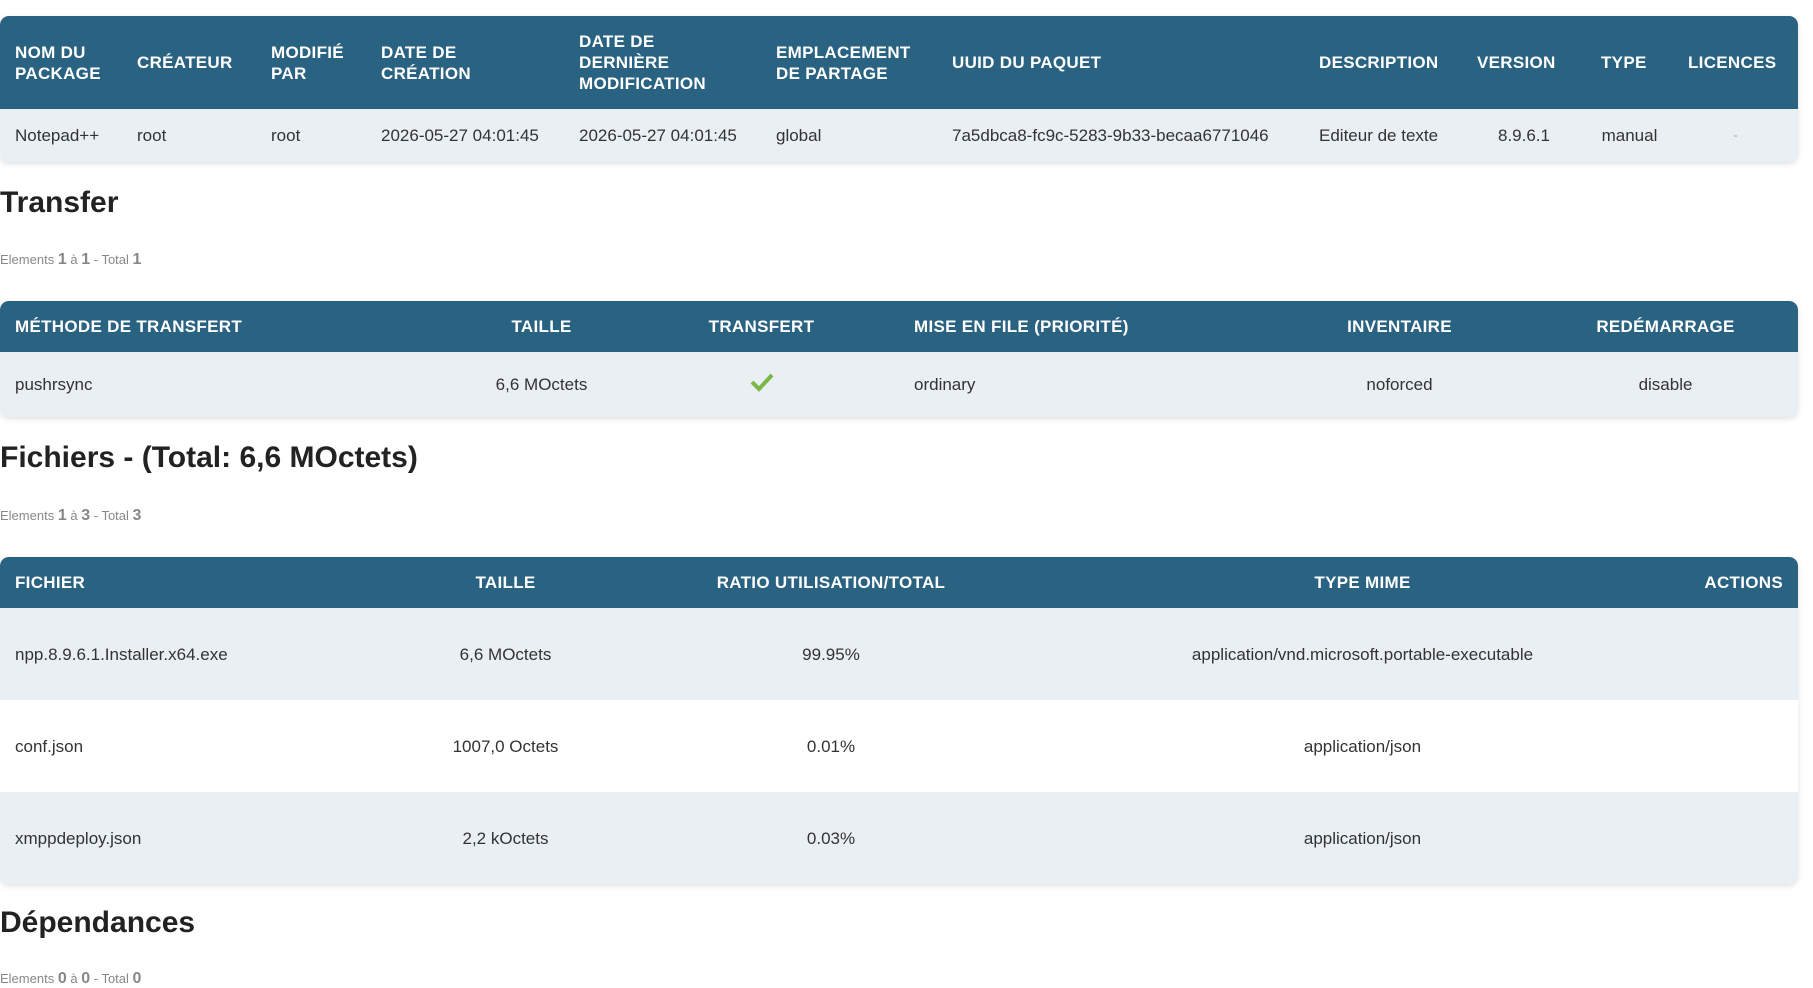 This screenshot has width=1813, height=988. What do you see at coordinates (505, 746) in the screenshot?
I see `table-cell: 1007,0 Octets` at bounding box center [505, 746].